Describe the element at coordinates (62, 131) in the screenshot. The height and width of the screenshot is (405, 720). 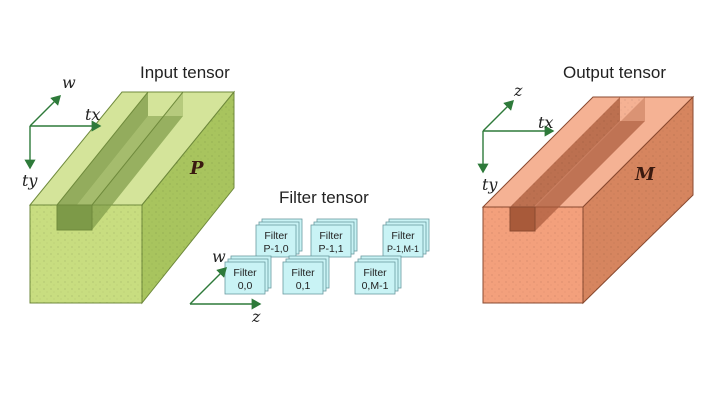
I see `input-axes: w tx ty` at that location.